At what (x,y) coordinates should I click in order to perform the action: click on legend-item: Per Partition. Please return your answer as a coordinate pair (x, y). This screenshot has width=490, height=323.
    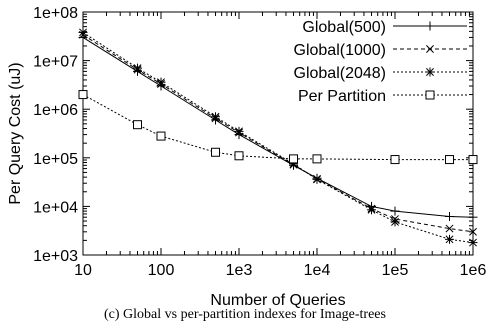
    Looking at the image, I should click on (382, 96).